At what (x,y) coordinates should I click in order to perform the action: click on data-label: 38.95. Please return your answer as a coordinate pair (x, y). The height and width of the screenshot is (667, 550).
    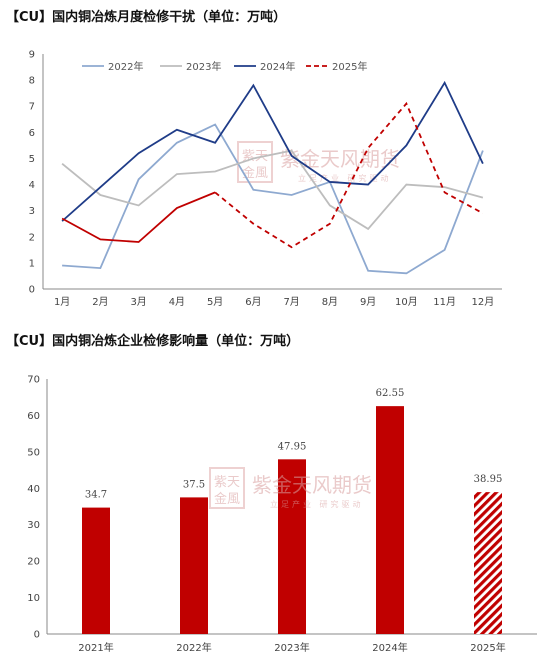
    Looking at the image, I should click on (488, 479).